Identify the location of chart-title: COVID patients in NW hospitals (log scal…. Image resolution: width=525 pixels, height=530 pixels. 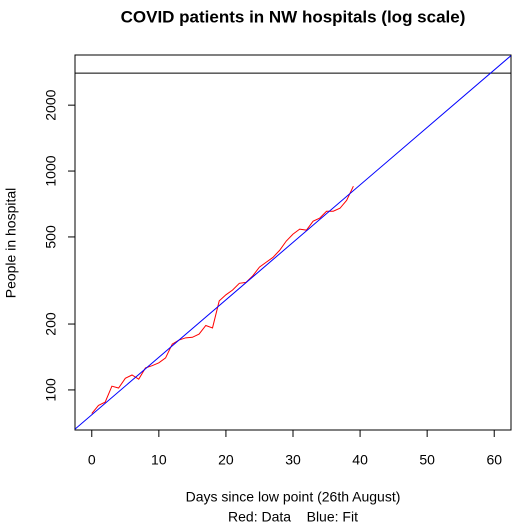
(293, 16).